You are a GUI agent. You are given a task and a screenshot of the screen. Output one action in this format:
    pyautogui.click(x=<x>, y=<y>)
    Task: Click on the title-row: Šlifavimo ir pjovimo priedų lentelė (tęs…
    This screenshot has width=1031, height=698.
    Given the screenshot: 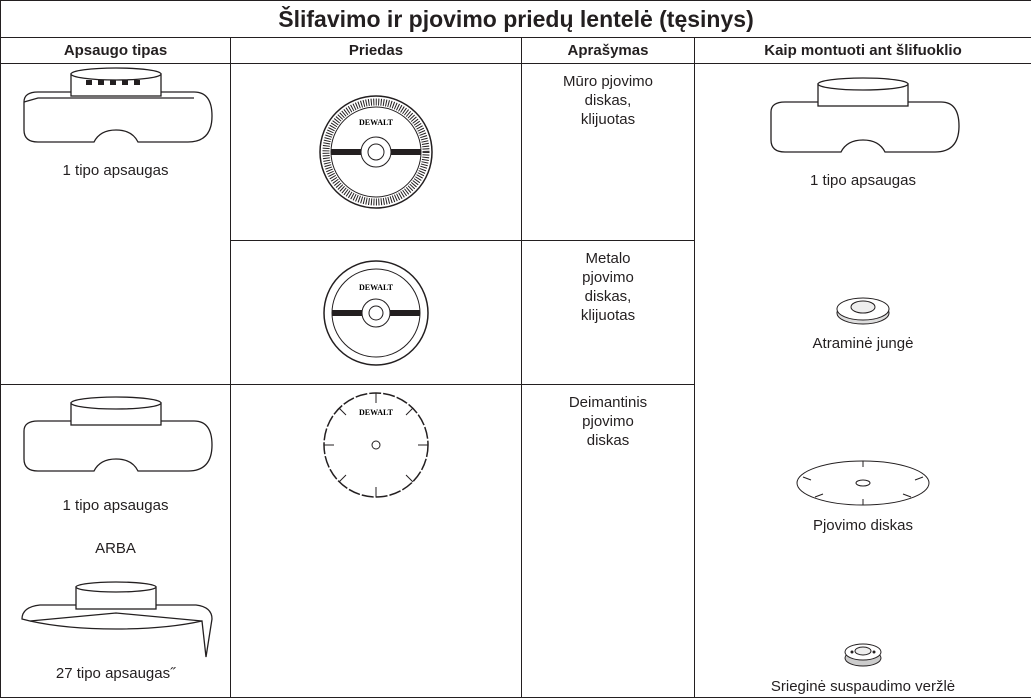 What is the action you would take?
    pyautogui.click(x=515, y=19)
    